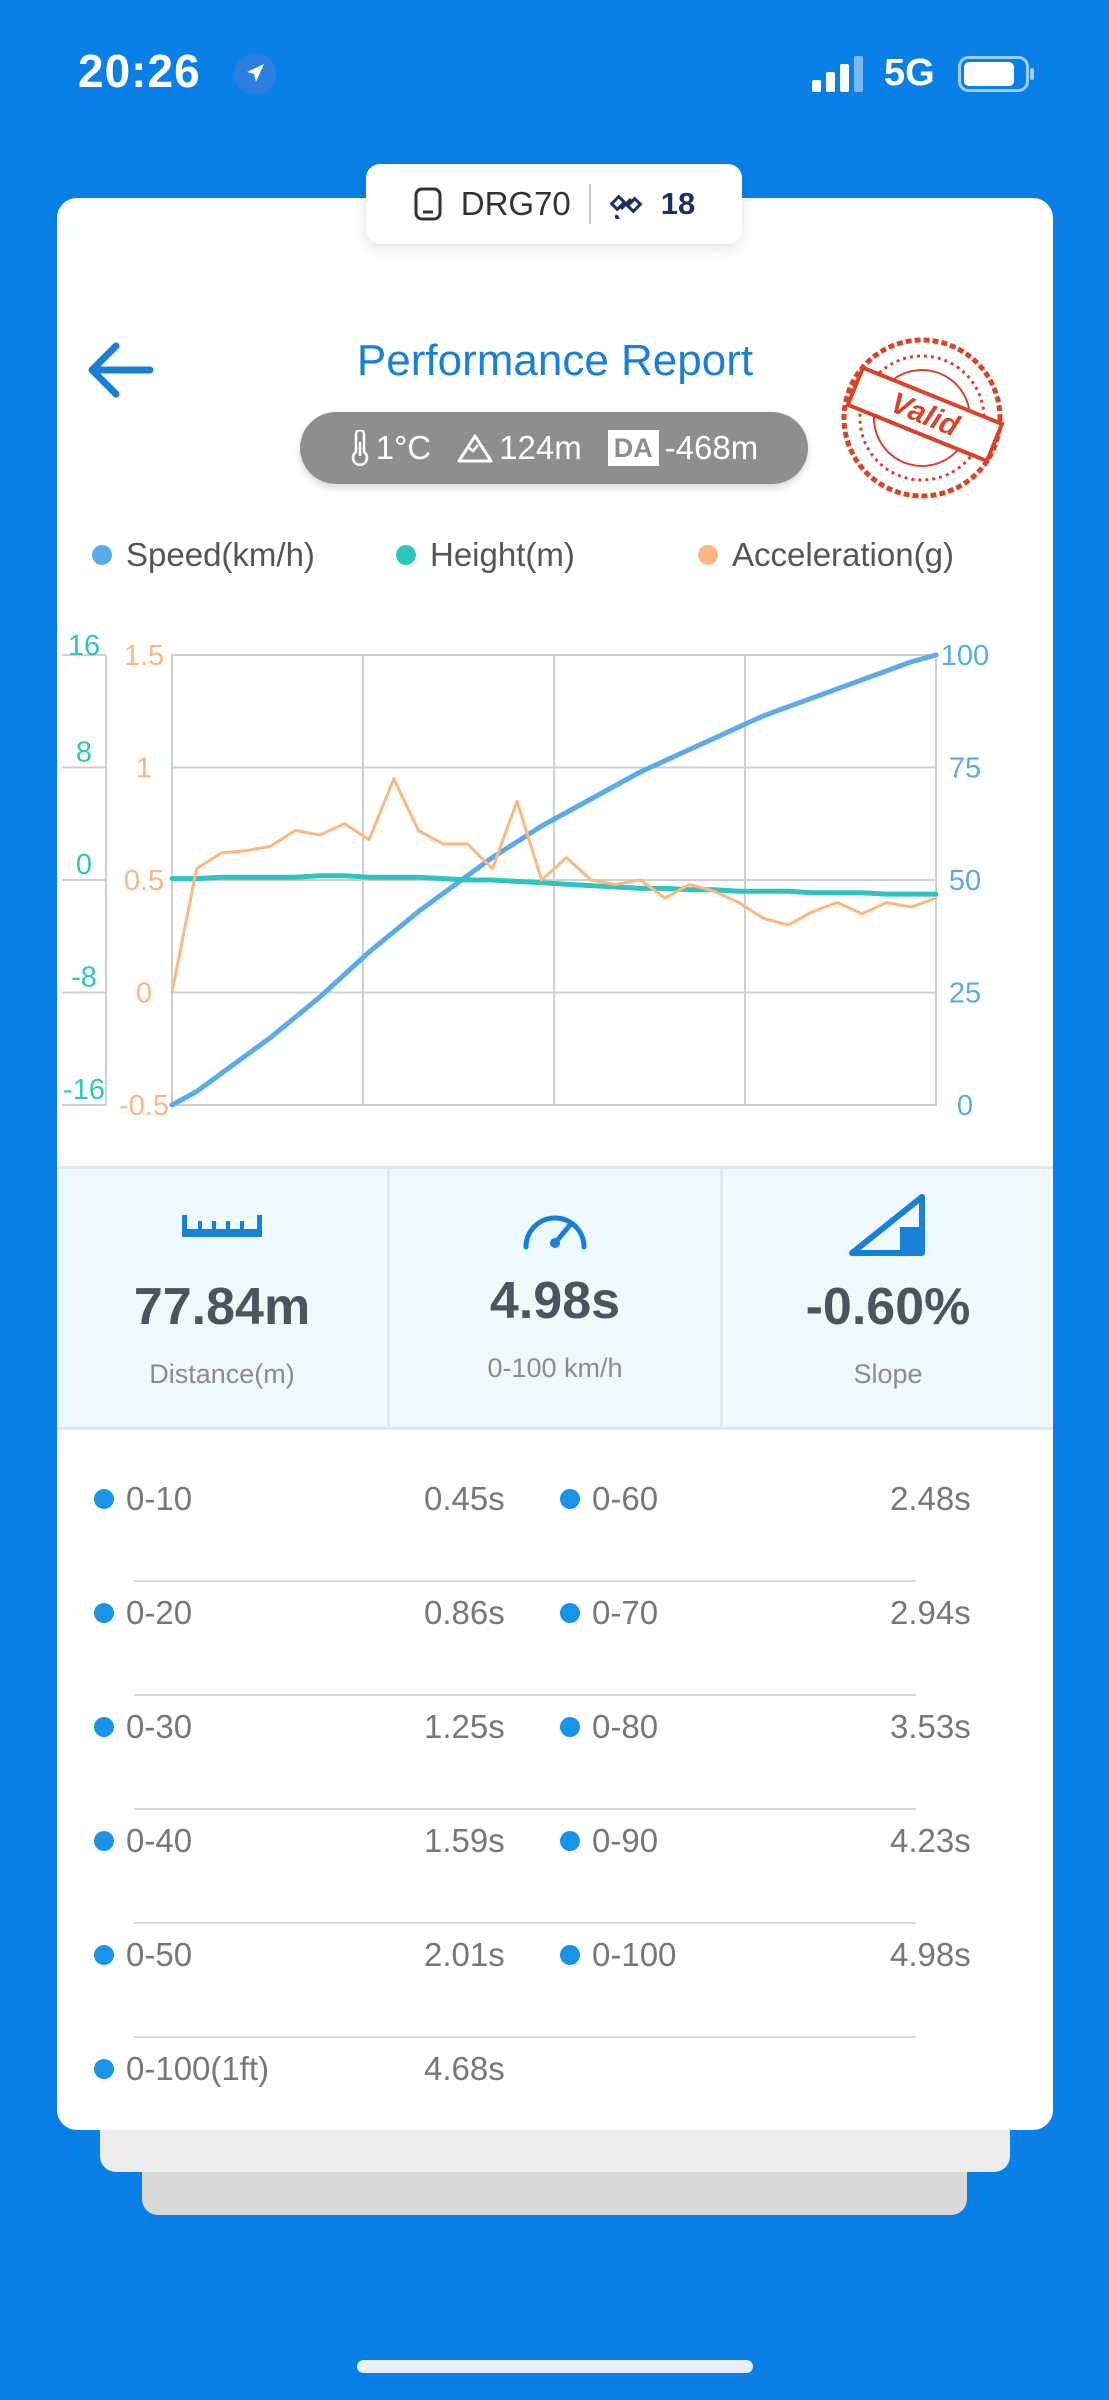  Describe the element at coordinates (634, 1954) in the screenshot. I see `split-label: 0-100` at that location.